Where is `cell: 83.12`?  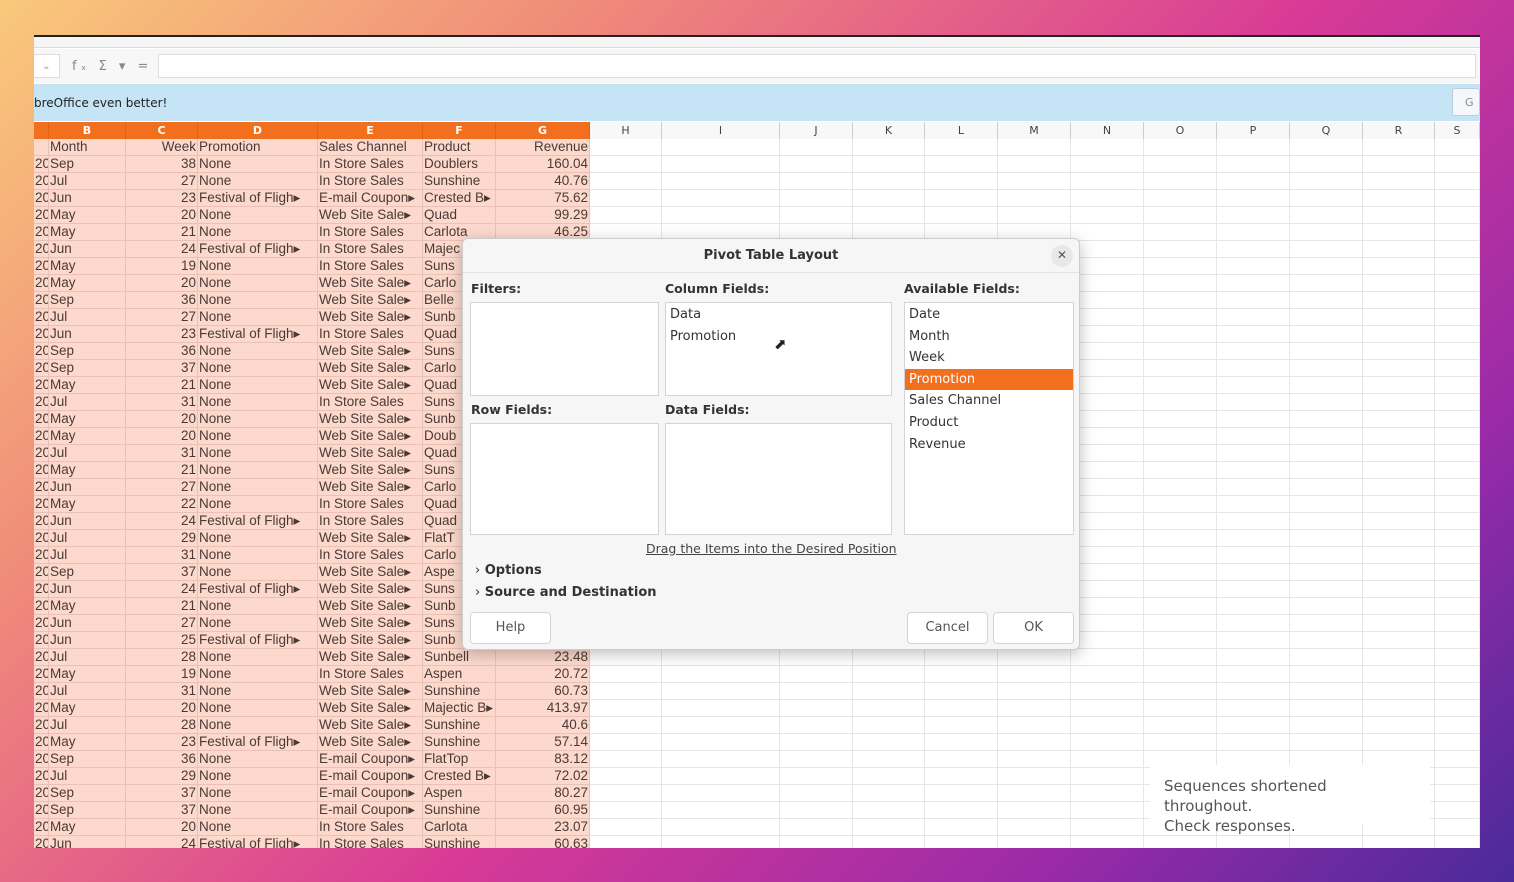 cell: 83.12 is located at coordinates (543, 759).